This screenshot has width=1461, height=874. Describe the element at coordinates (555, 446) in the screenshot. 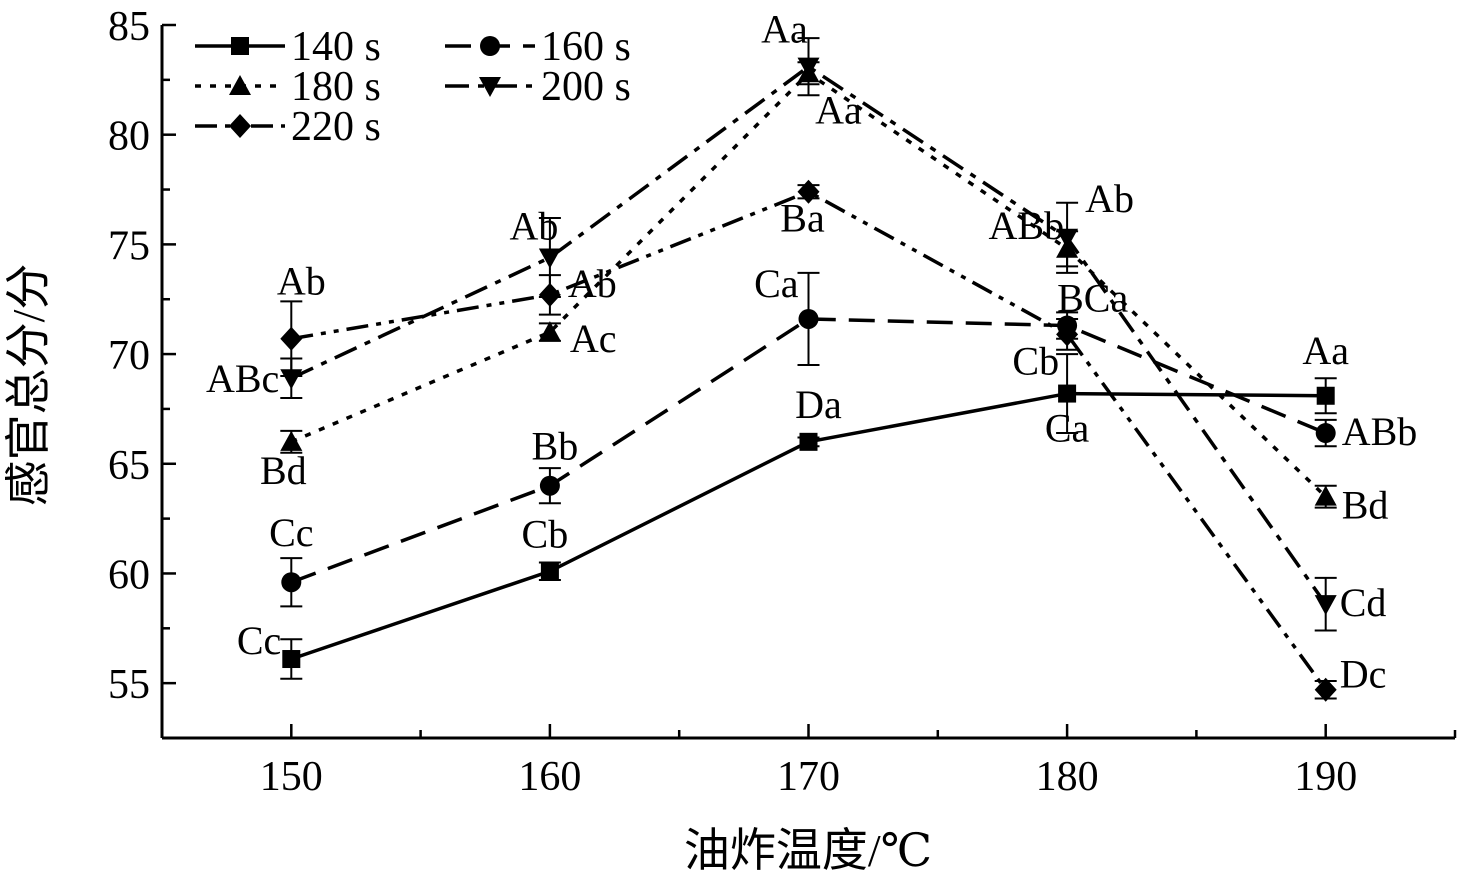

I see `significance-label: Bb` at that location.